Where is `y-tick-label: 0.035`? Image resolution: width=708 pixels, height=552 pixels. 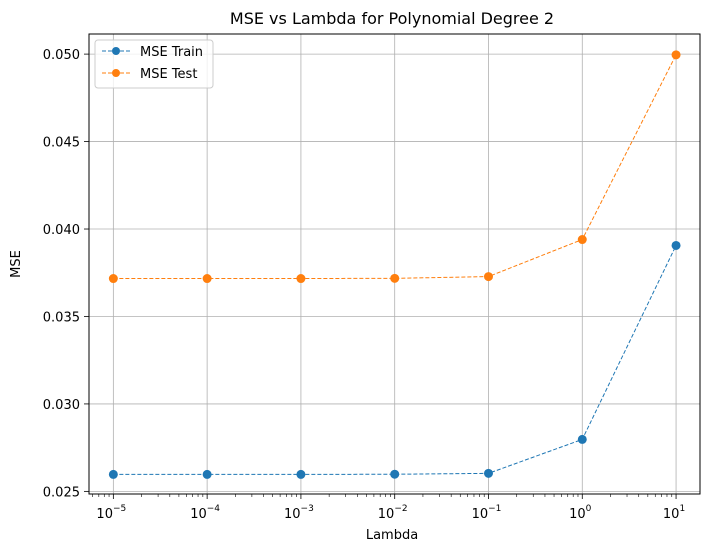
y-tick-label: 0.035 is located at coordinates (61, 317).